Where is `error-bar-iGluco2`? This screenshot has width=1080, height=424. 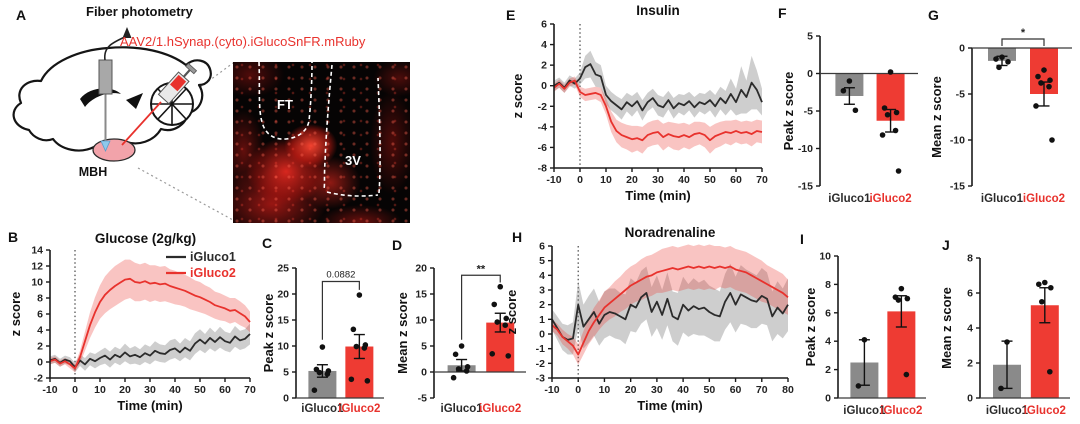 error-bar-iGluco2 is located at coordinates (500, 322).